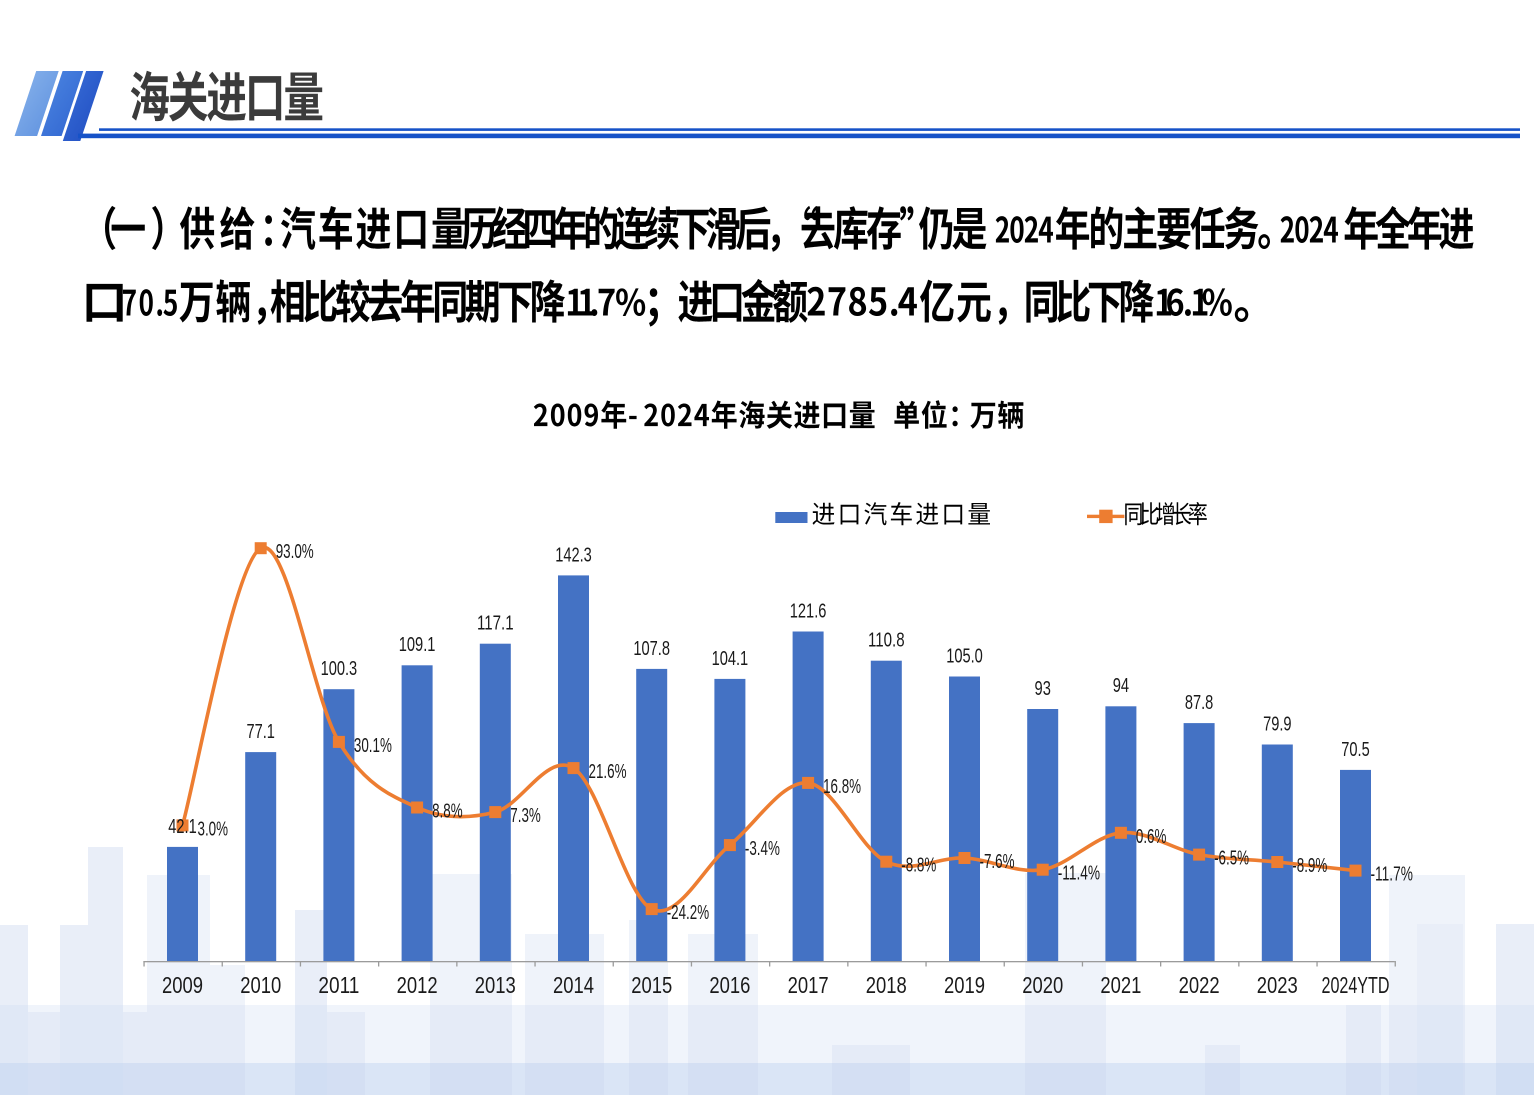 This screenshot has height=1100, width=1534. I want to click on svg-text: 2024YTD, so click(1356, 985).